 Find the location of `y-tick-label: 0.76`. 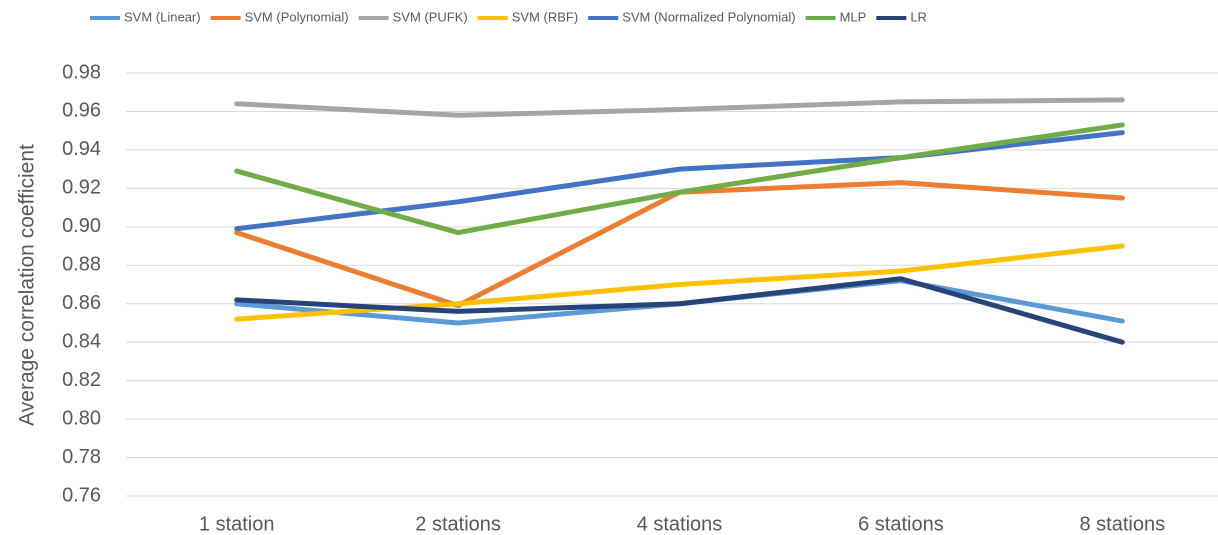

y-tick-label: 0.76 is located at coordinates (81, 495).